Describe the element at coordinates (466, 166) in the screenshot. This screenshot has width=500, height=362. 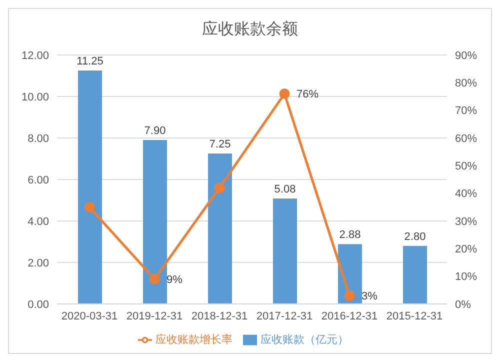
I see `y2-tick-label: 50%` at that location.